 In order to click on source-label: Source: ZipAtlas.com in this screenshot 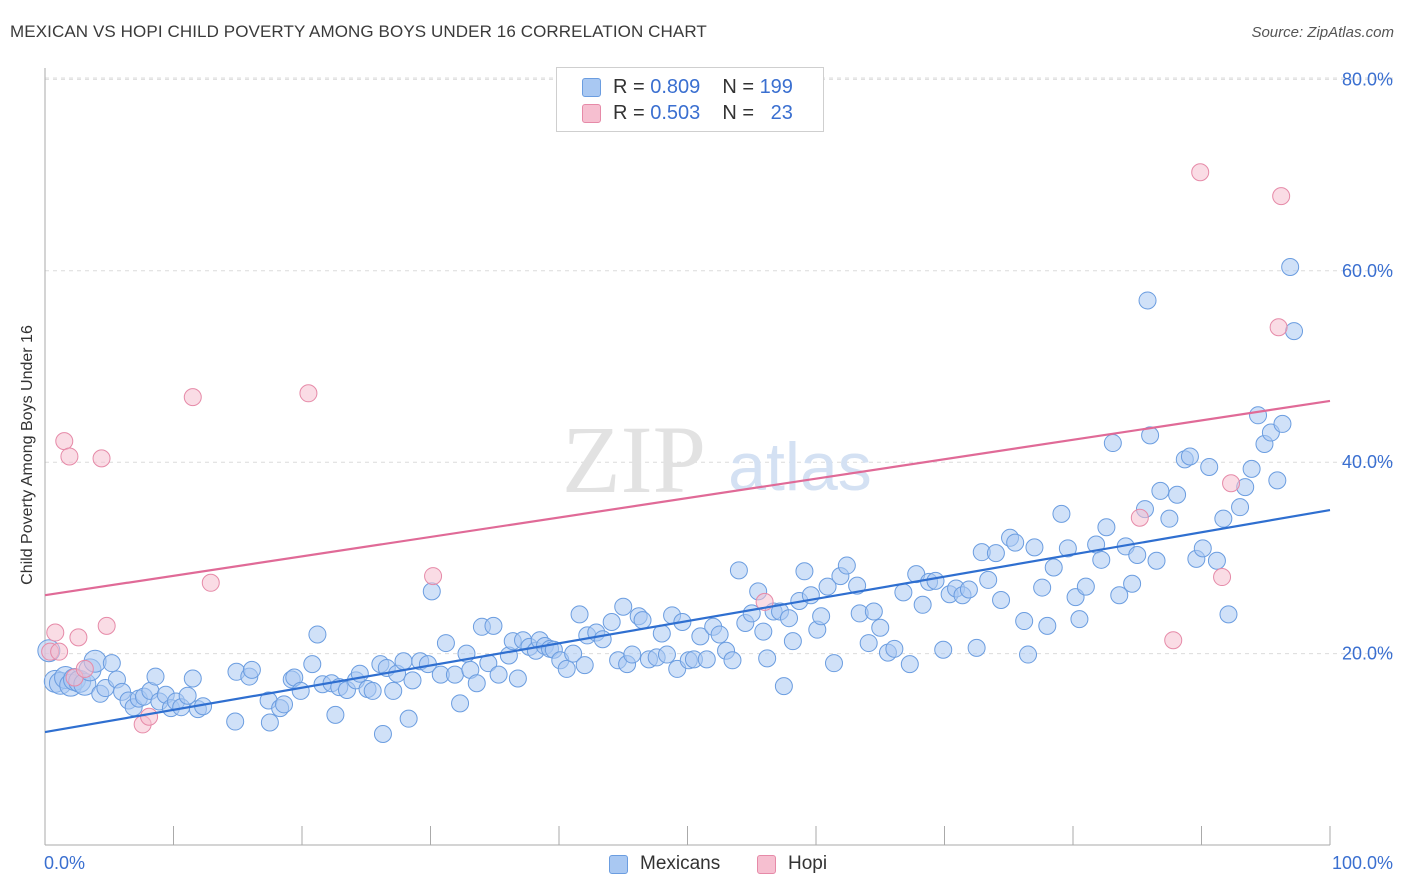, I will do `click(1322, 32)`.